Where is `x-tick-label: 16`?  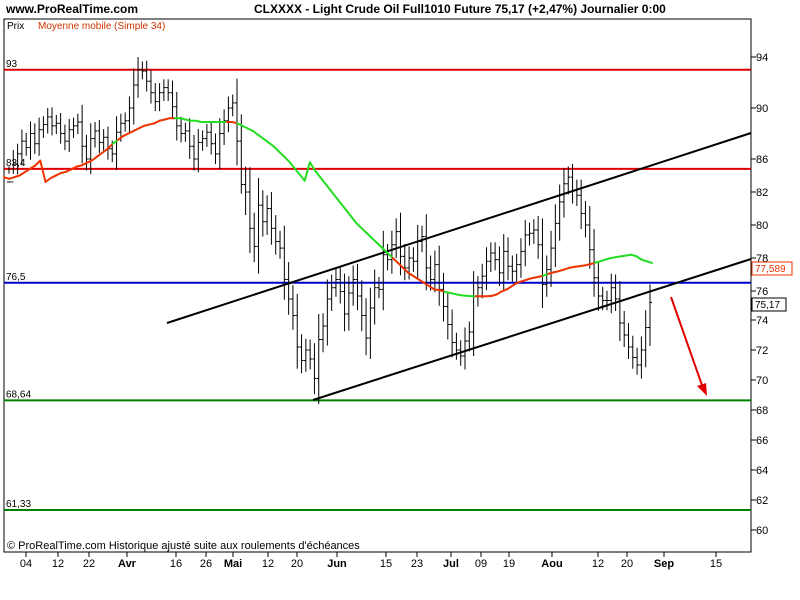 x-tick-label: 16 is located at coordinates (176, 564).